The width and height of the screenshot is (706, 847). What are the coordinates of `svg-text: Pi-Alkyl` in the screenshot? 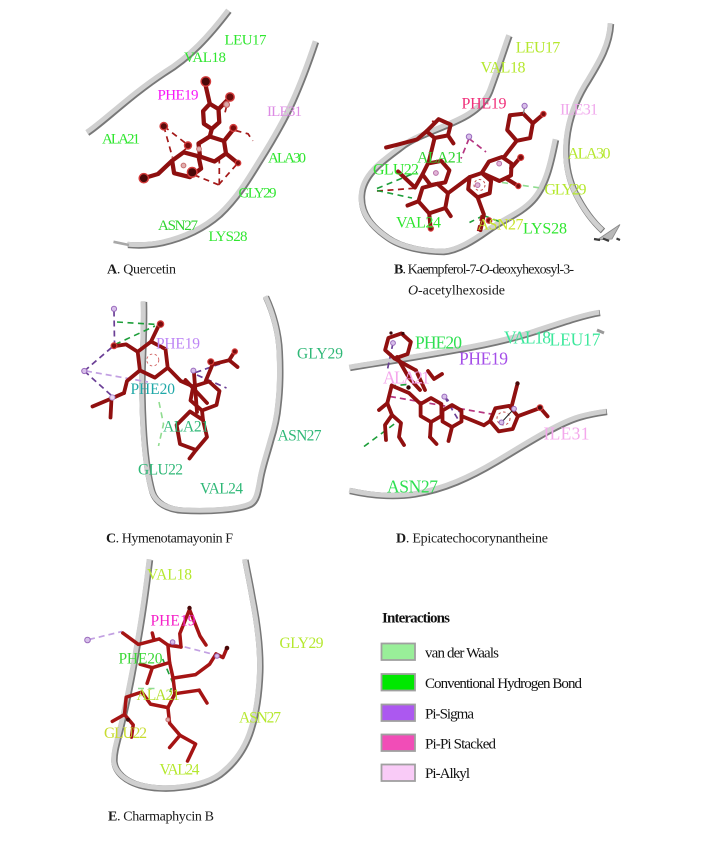 It's located at (447, 774).